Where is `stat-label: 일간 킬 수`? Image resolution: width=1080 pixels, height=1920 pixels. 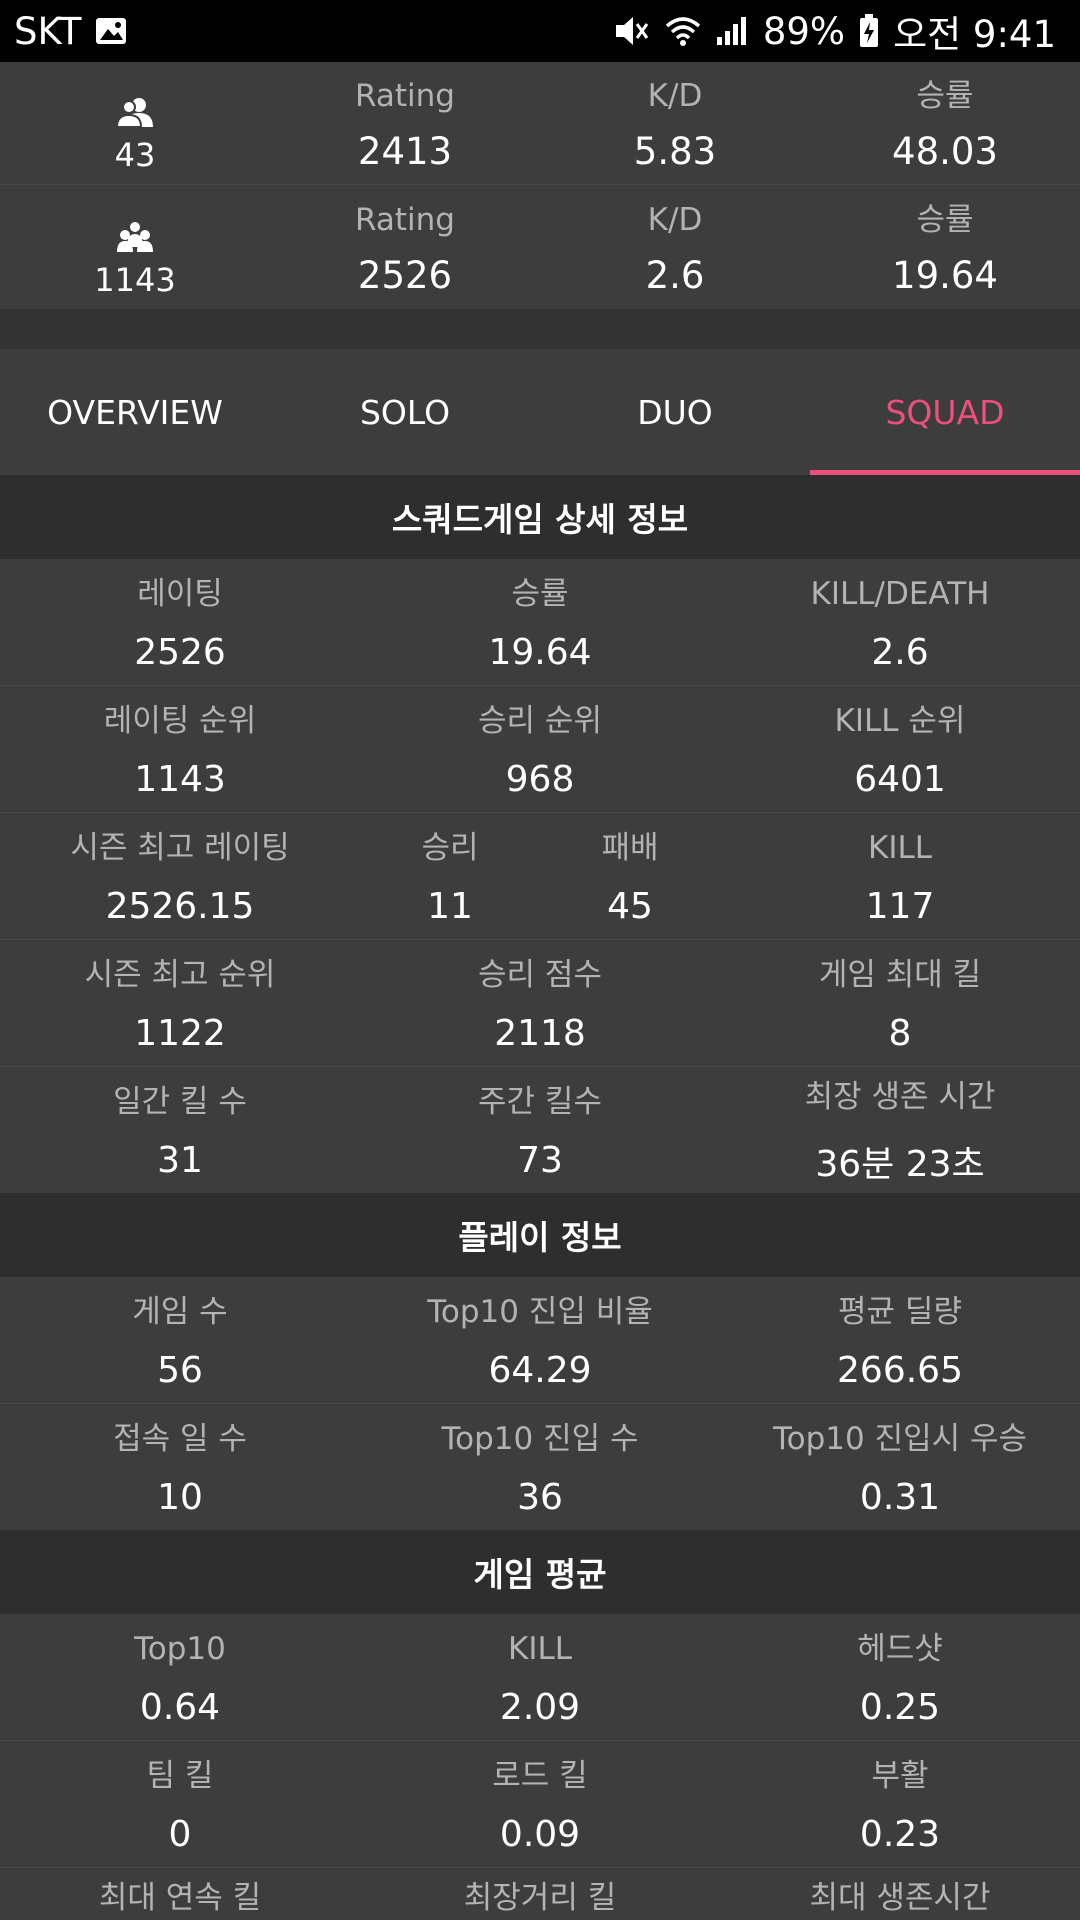
stat-label: 일간 킬 수 is located at coordinates (180, 1102).